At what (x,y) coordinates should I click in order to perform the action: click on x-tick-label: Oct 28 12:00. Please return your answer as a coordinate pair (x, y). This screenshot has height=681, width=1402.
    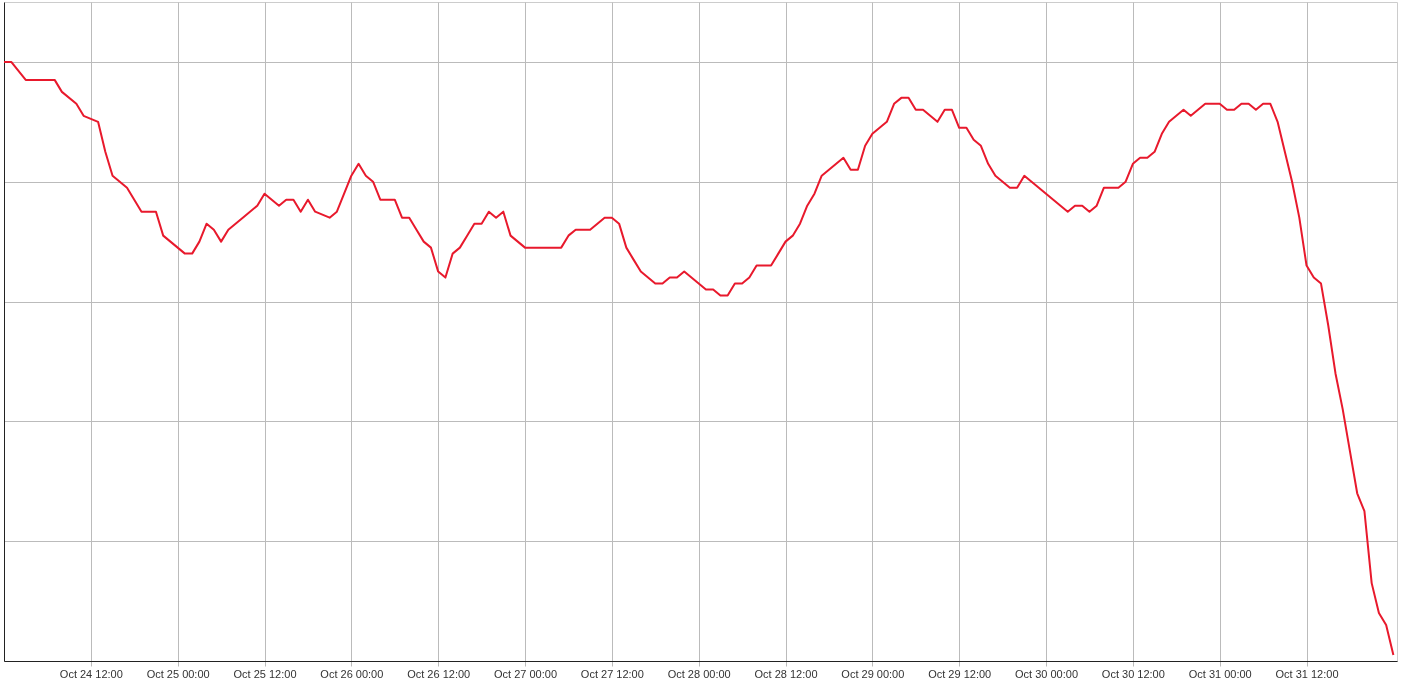
    Looking at the image, I should click on (786, 673).